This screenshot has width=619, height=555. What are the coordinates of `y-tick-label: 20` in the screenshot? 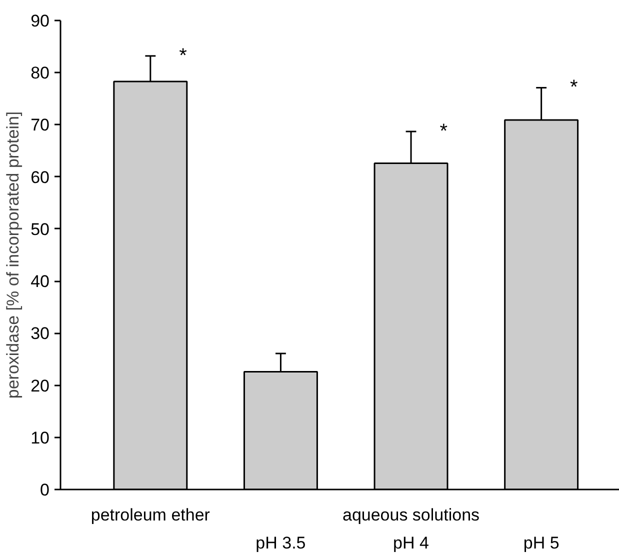 It's located at (40, 386).